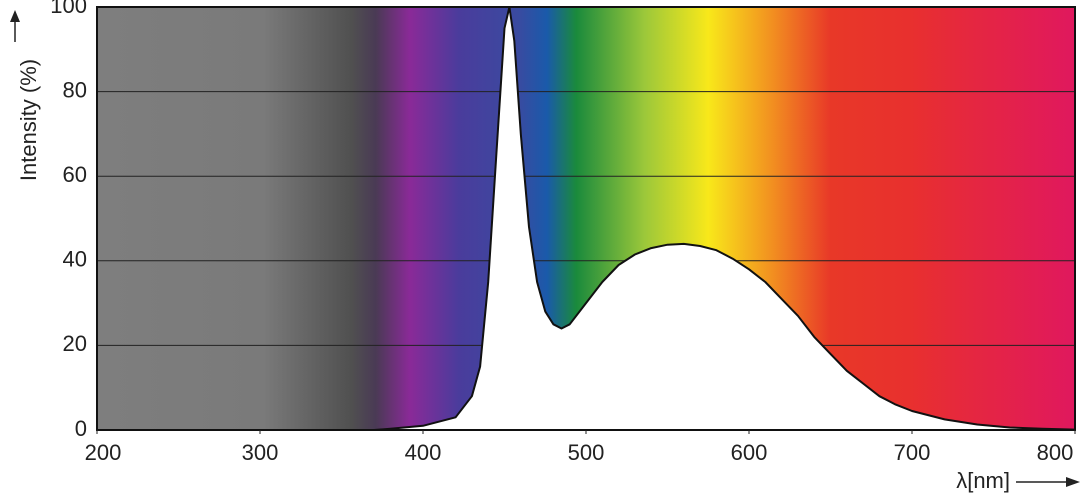  Describe the element at coordinates (68, 9) in the screenshot. I see `y-tick-label: 100` at that location.